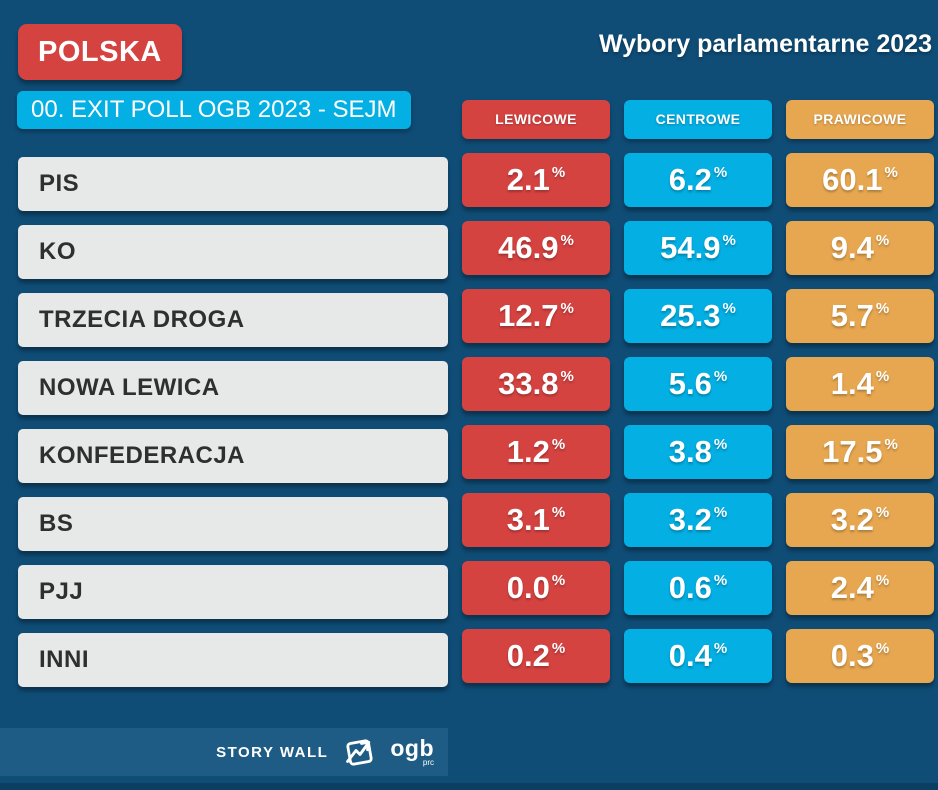  I want to click on value-cell-lewicowe: 1.2%, so click(536, 452).